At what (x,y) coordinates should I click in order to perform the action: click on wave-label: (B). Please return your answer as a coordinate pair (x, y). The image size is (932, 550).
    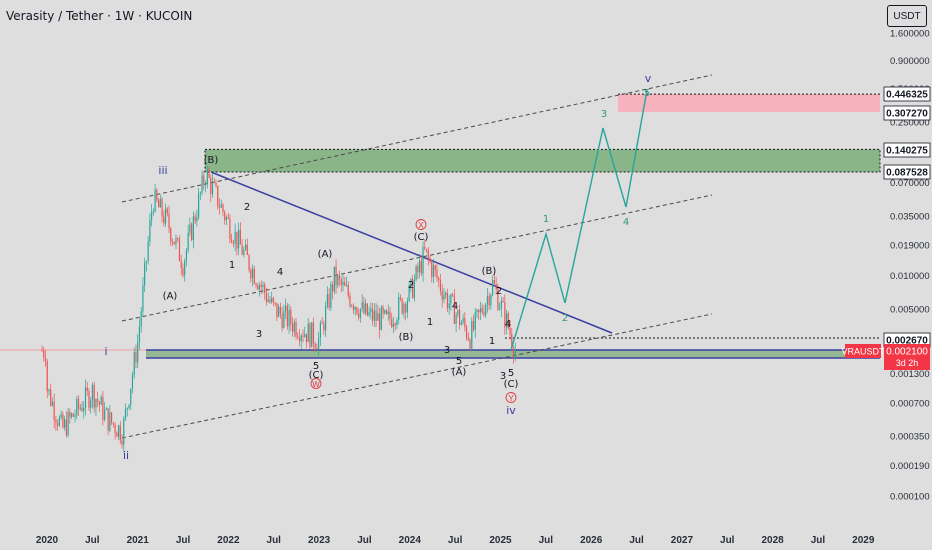
    Looking at the image, I should click on (489, 271).